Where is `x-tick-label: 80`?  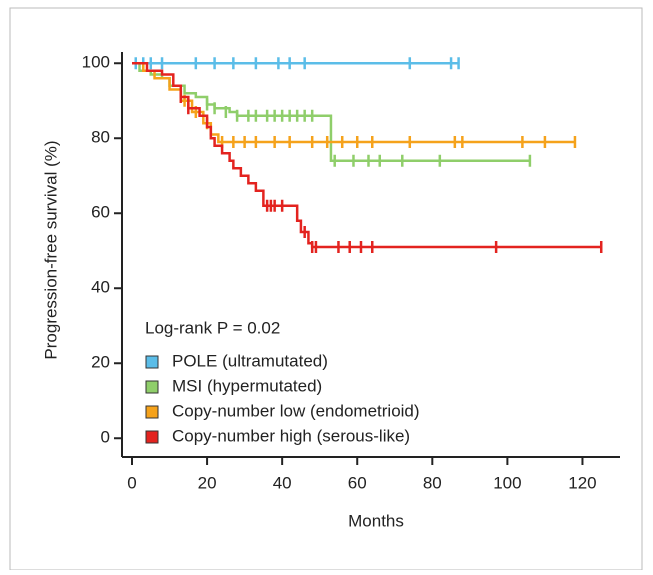 x-tick-label: 80 is located at coordinates (432, 482).